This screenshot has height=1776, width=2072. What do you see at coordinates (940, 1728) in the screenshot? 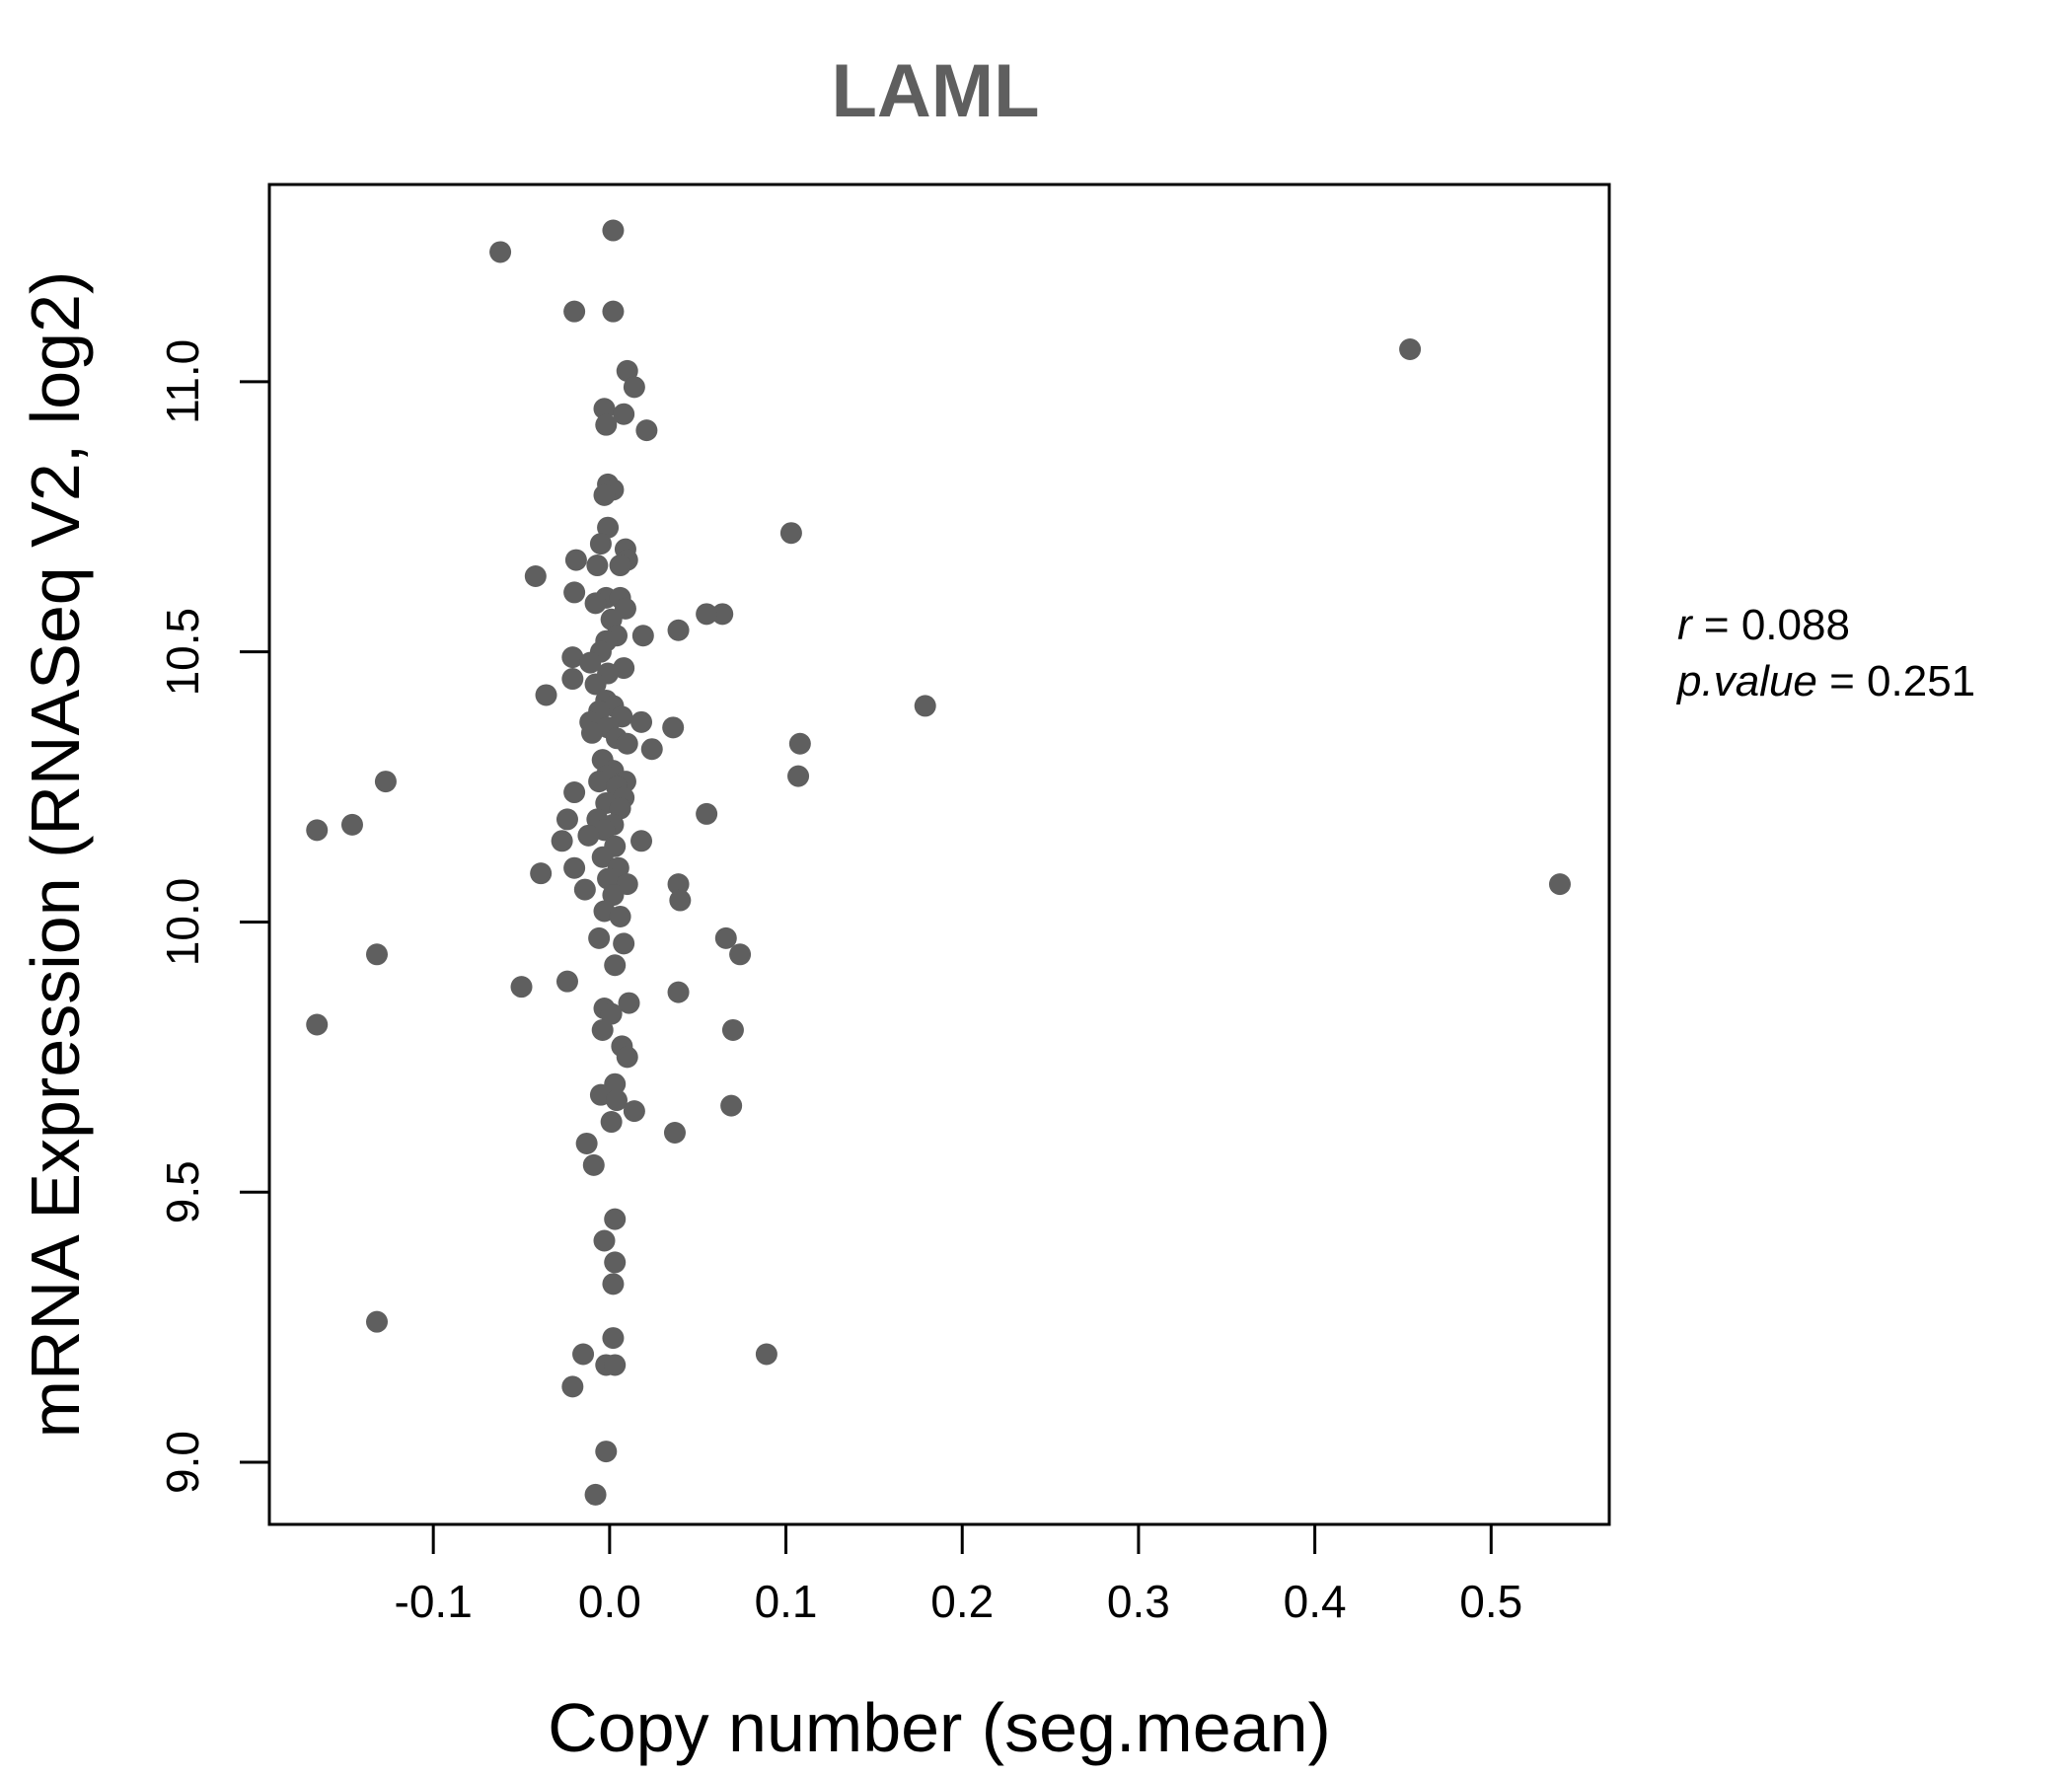
I see `x-axis-title: Copy number (seg.mean)` at bounding box center [940, 1728].